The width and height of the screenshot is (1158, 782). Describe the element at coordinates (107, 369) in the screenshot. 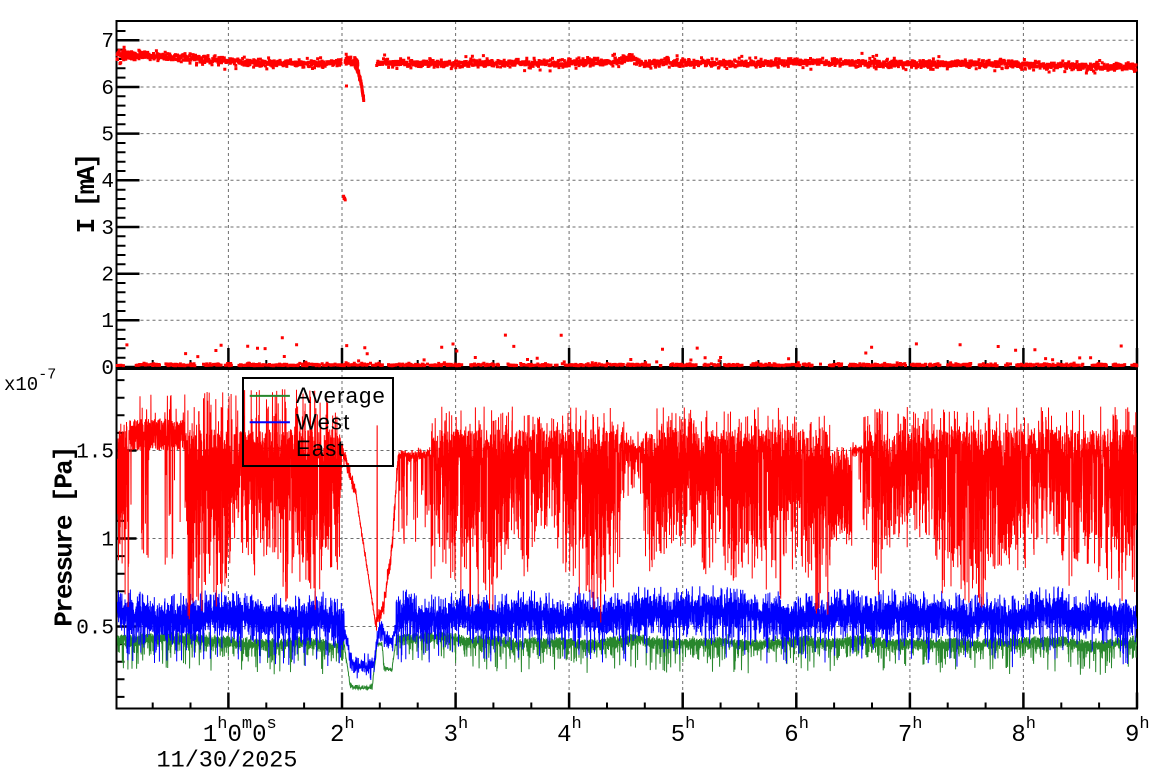

I see `svg-text: 0` at that location.